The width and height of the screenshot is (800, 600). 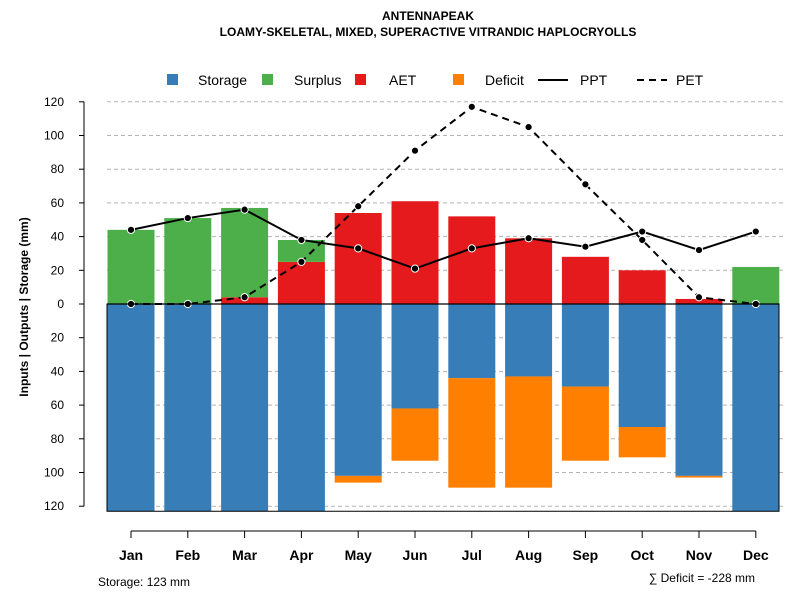 What do you see at coordinates (358, 206) in the screenshot?
I see `pet-point-may` at bounding box center [358, 206].